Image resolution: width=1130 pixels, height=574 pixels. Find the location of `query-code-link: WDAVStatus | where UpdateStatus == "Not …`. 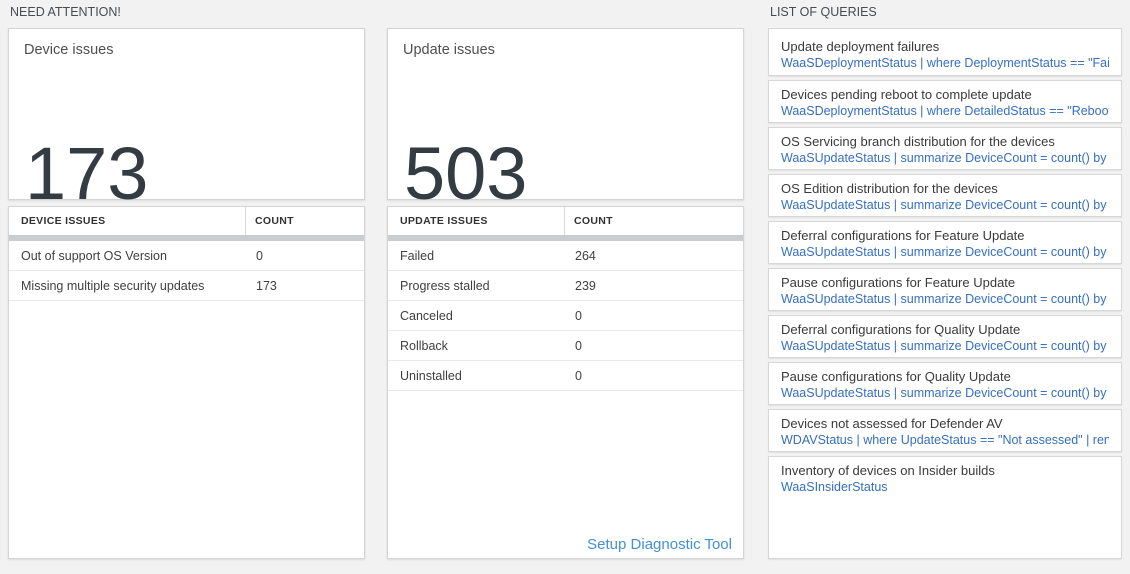

query-code-link: WDAVStatus | where UpdateStatus == "Not … is located at coordinates (945, 440).